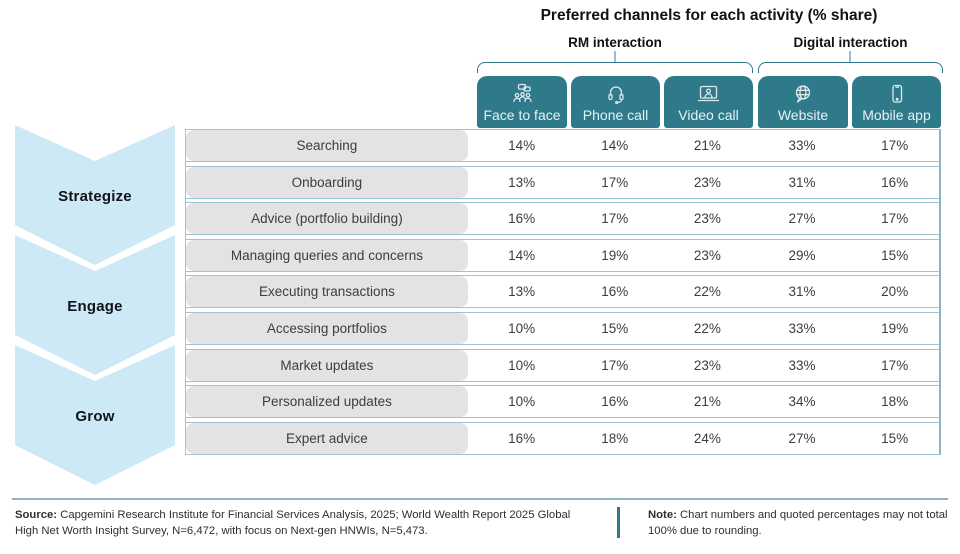 Image resolution: width=960 pixels, height=554 pixels. I want to click on column-header-video-call: Video call, so click(708, 102).